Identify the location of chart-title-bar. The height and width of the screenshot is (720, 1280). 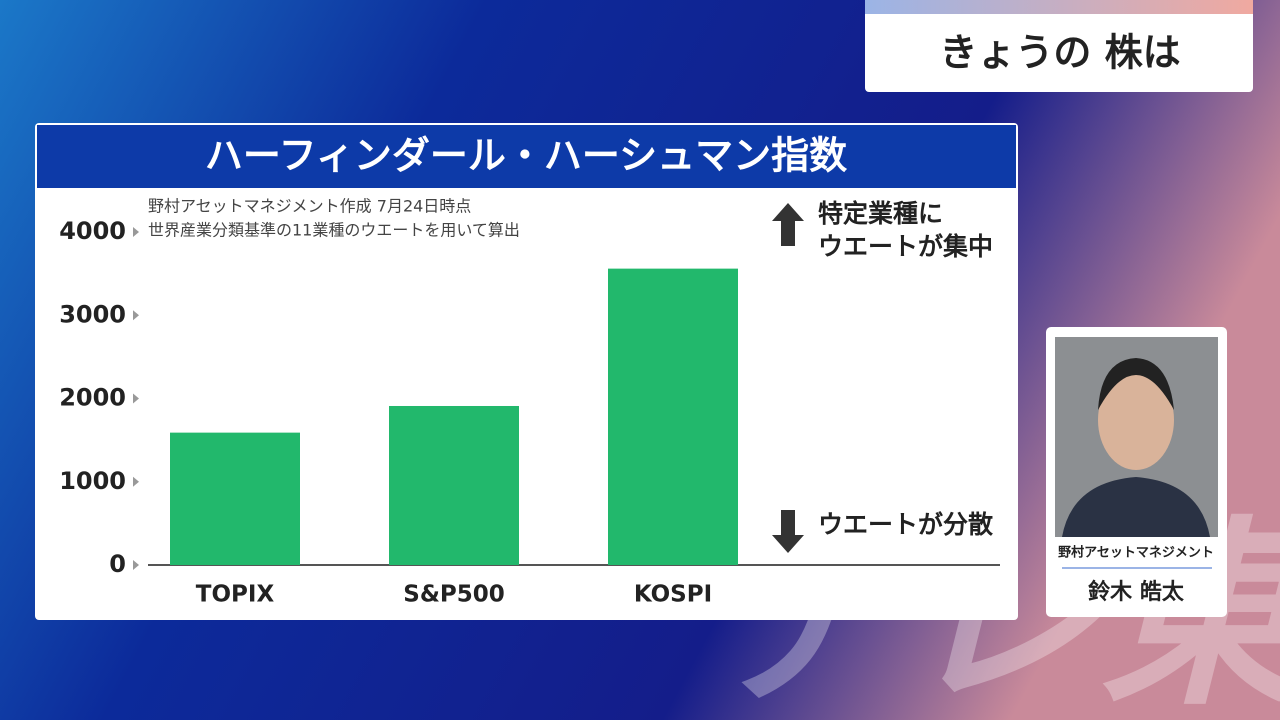
(526, 156).